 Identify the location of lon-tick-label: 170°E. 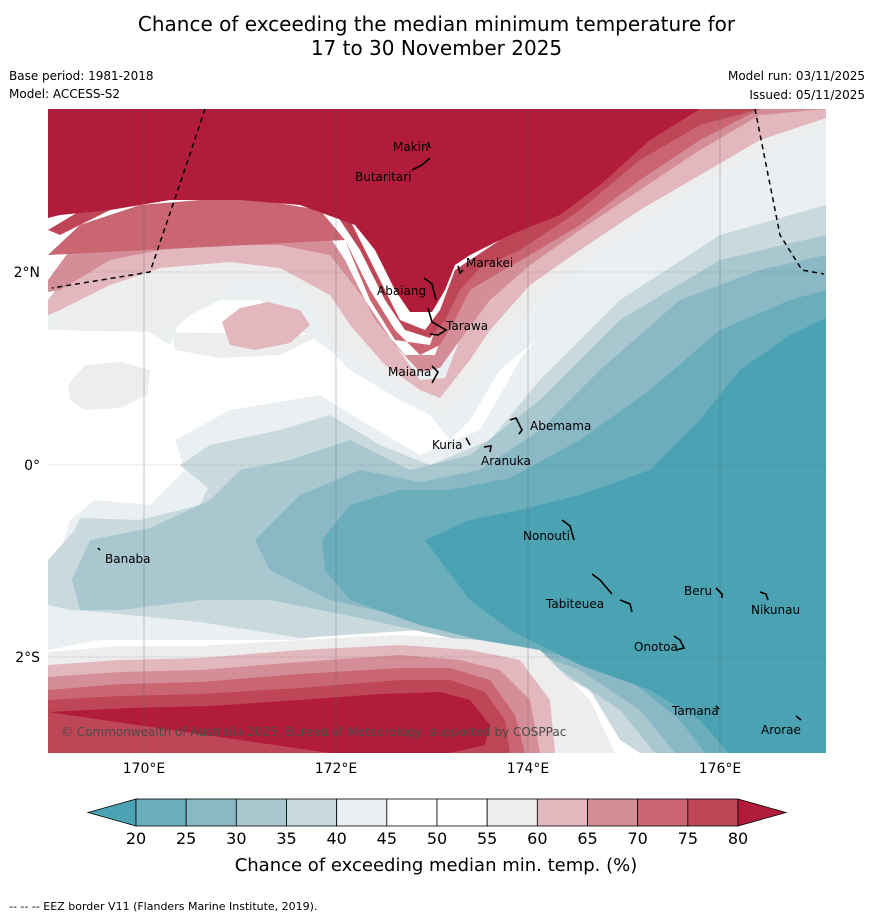
(144, 769).